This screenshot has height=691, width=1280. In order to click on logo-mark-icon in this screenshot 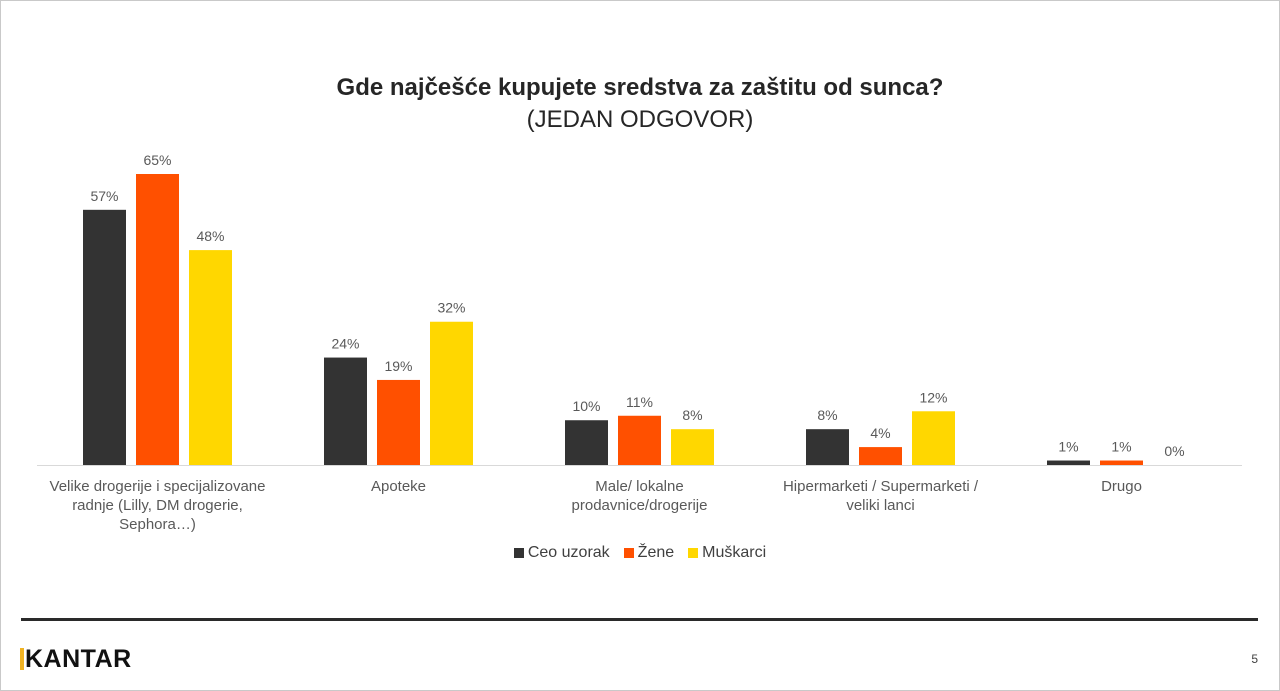, I will do `click(22, 659)`.